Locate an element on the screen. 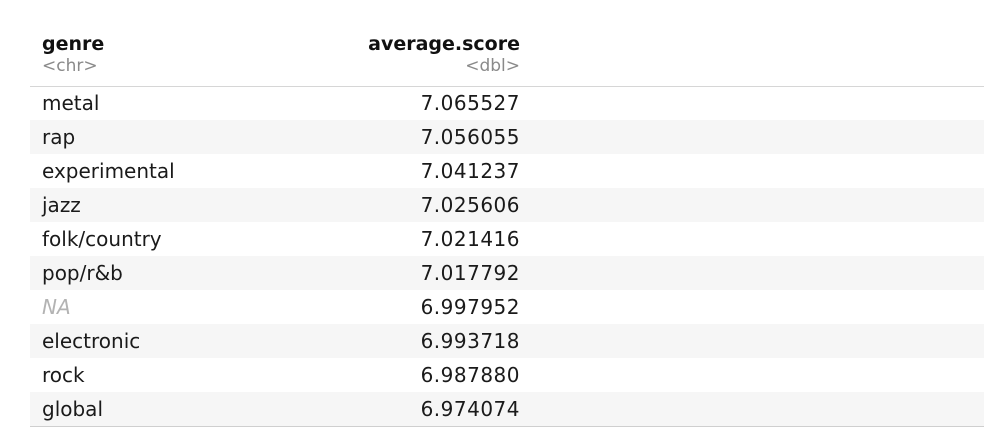 The image size is (984, 444). table-row: jazz 7.025606 is located at coordinates (507, 205).